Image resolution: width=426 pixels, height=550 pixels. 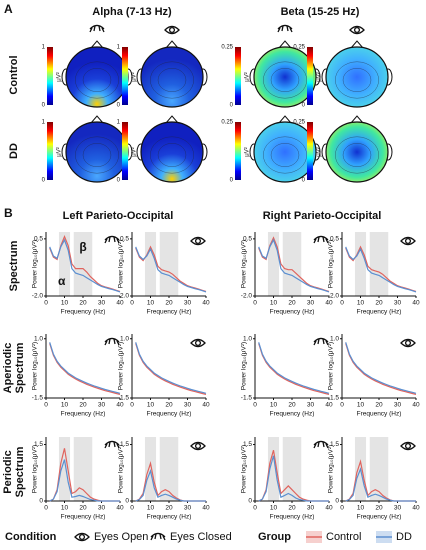 What do you see at coordinates (14, 75) in the screenshot?
I see `row-label: Control` at bounding box center [14, 75].